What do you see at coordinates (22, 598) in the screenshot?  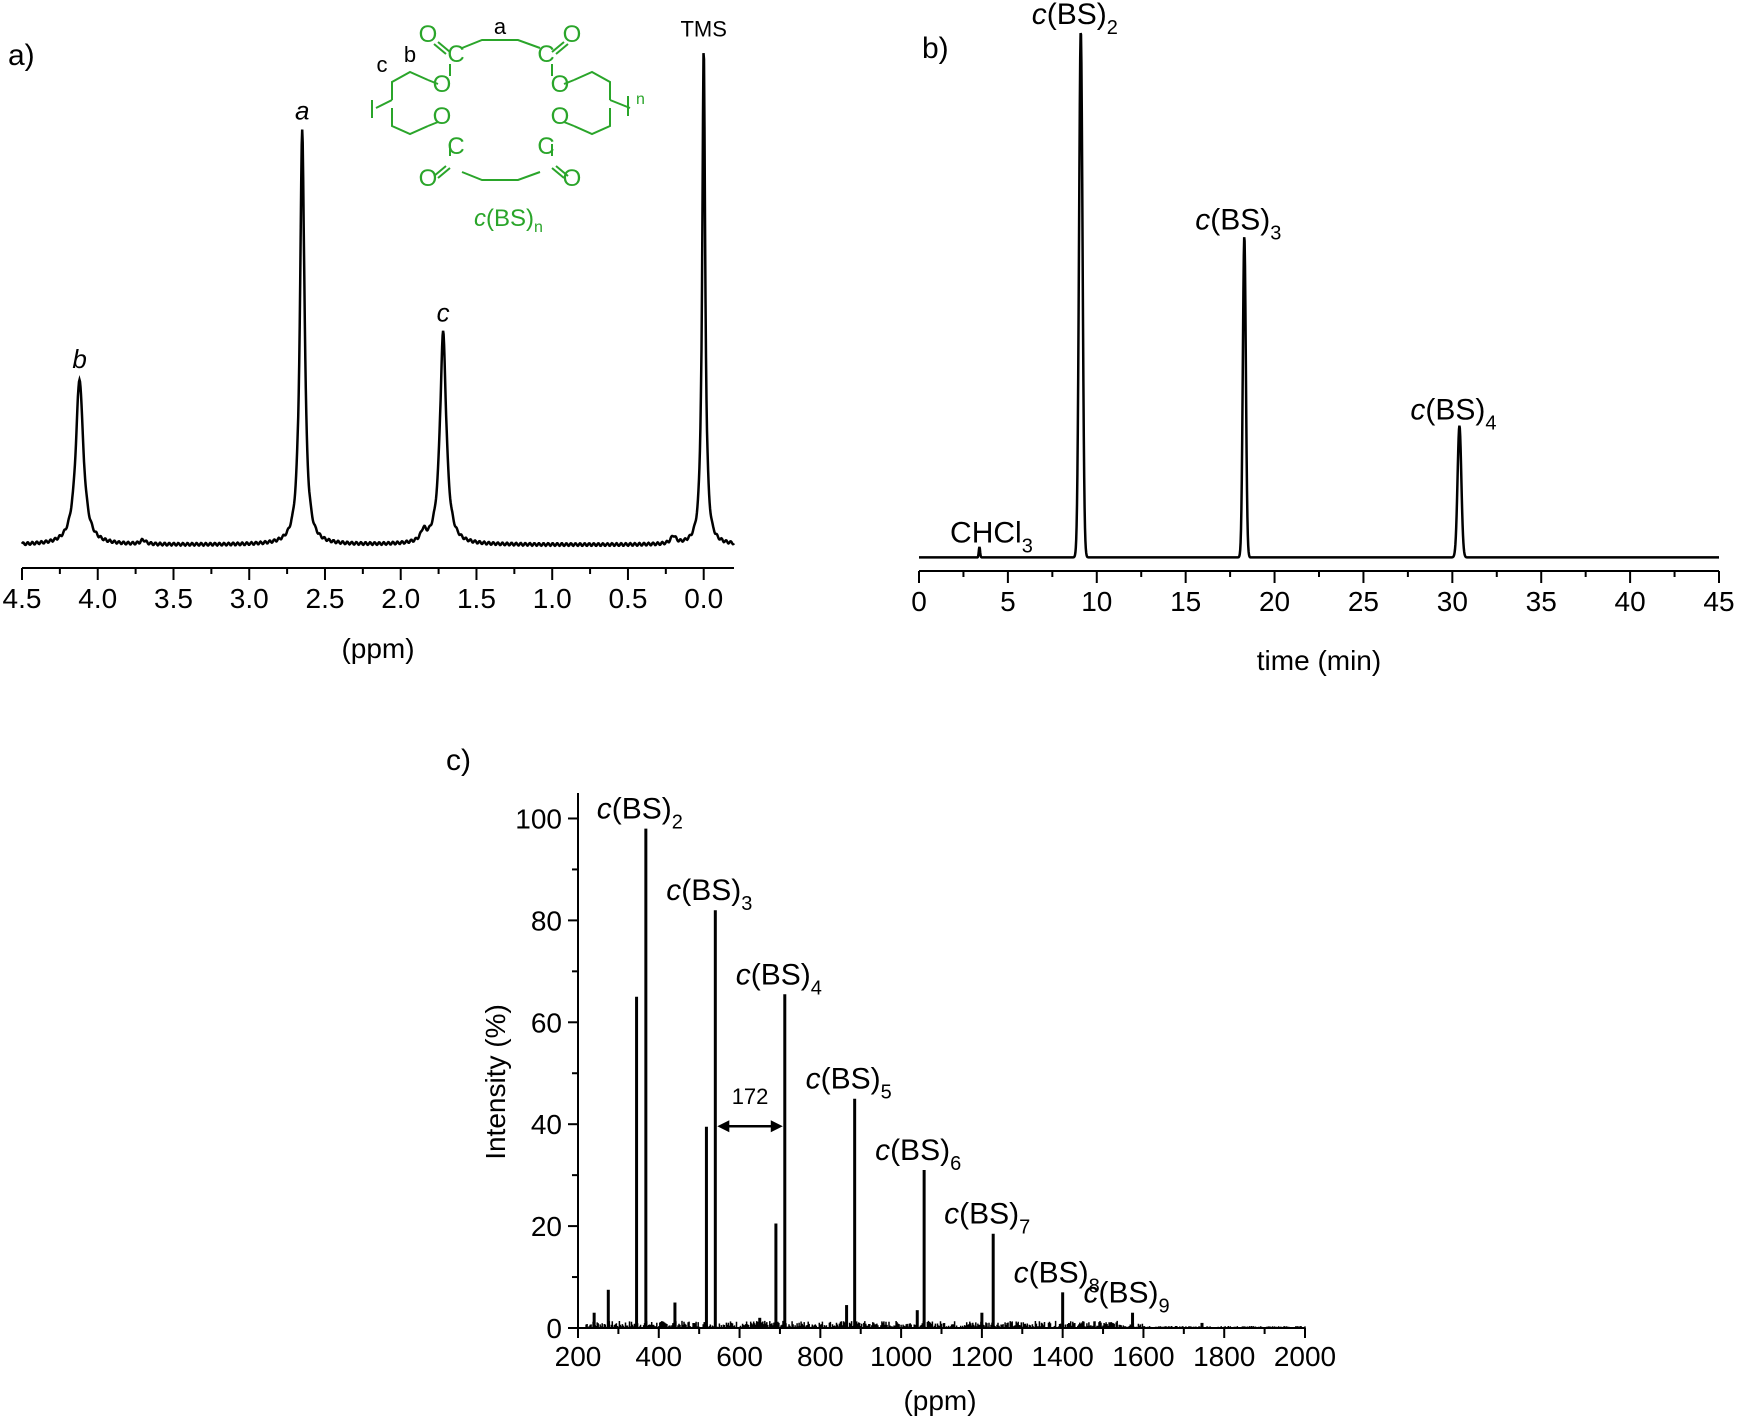 I see `panel-a-x-tick-label: 4.5` at bounding box center [22, 598].